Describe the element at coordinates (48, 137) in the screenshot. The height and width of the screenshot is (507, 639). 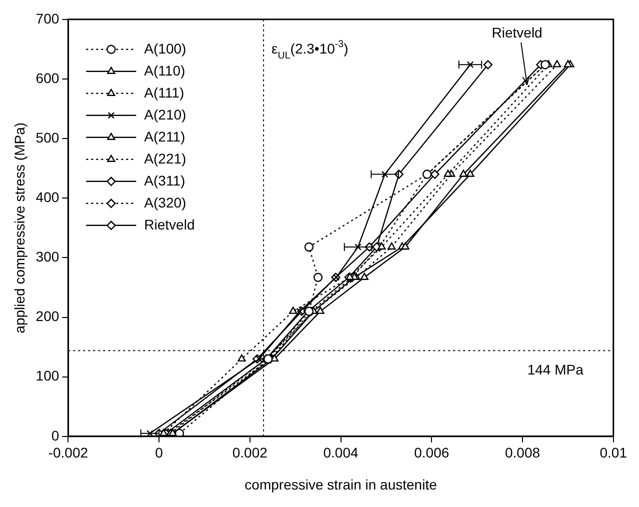
I see `y-tick-label: 500` at that location.